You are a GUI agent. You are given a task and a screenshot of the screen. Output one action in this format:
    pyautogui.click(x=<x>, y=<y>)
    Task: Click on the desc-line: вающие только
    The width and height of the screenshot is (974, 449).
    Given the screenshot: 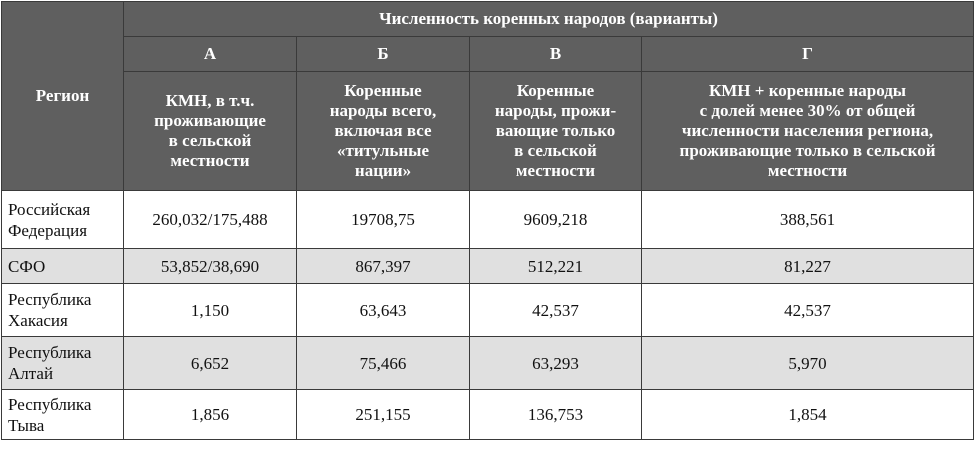 What is the action you would take?
    pyautogui.click(x=555, y=130)
    